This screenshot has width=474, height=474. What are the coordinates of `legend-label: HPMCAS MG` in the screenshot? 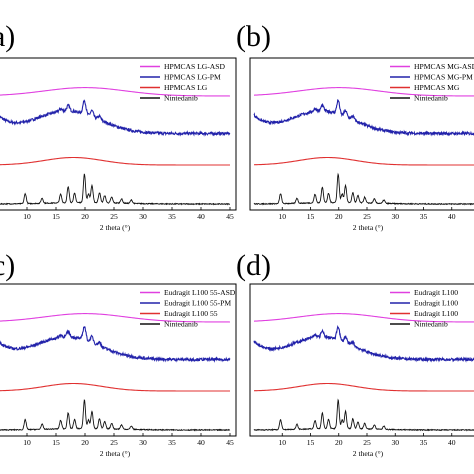 It's located at (437, 87).